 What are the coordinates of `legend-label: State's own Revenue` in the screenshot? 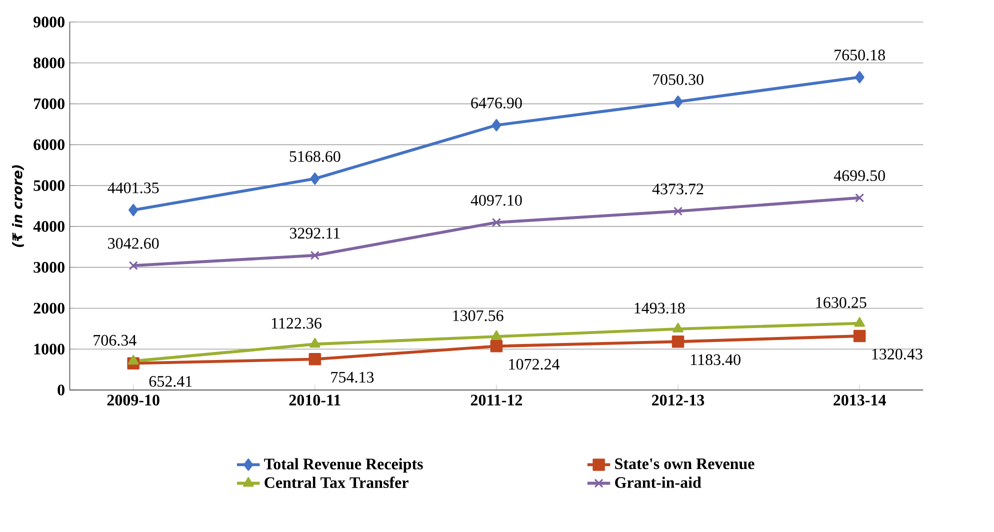 It's located at (684, 464).